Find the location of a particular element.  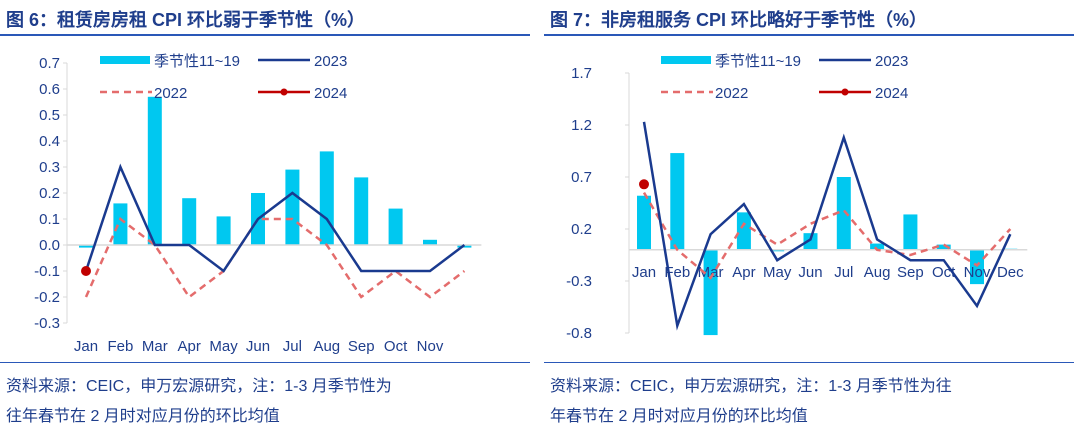

y-tick-label: -0.2 is located at coordinates (47, 297).